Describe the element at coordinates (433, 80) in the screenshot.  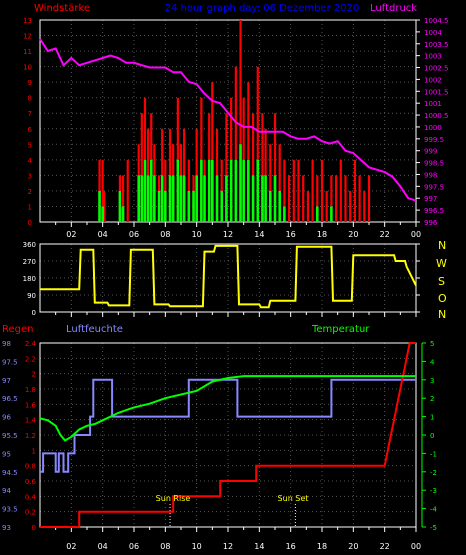
I see `p1-right-tick-label: 1002` at that location.